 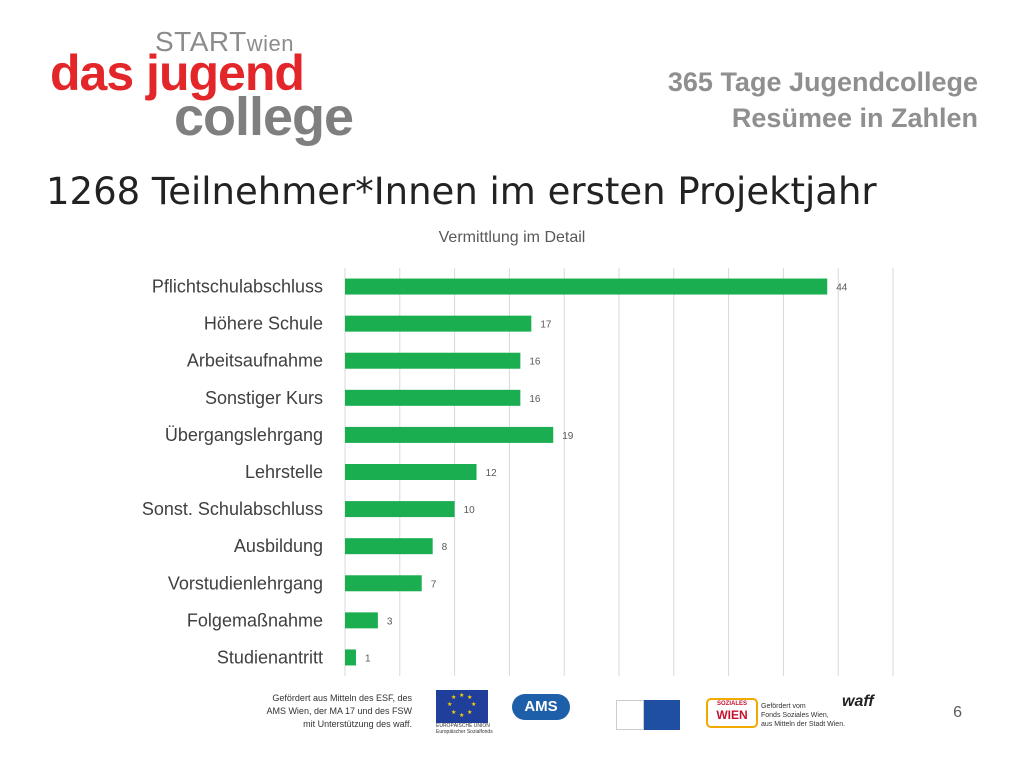 What do you see at coordinates (445, 547) in the screenshot?
I see `data-label: 8` at bounding box center [445, 547].